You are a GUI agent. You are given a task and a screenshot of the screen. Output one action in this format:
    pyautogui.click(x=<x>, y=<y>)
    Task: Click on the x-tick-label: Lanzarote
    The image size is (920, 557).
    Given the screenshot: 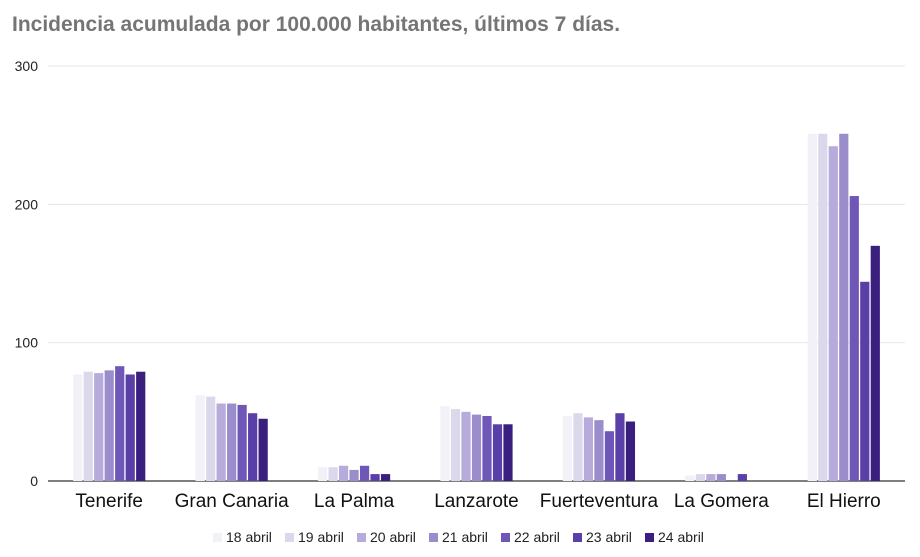 What is the action you would take?
    pyautogui.click(x=476, y=501)
    